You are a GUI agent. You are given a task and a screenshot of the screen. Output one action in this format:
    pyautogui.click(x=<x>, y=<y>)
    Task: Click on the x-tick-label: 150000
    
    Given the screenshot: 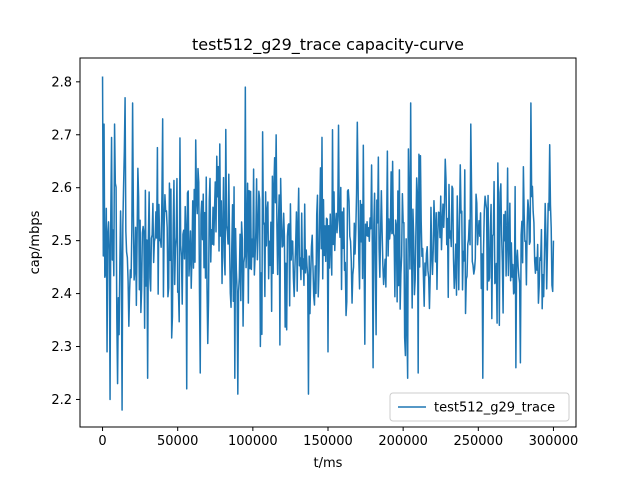 What is the action you would take?
    pyautogui.click(x=328, y=441)
    